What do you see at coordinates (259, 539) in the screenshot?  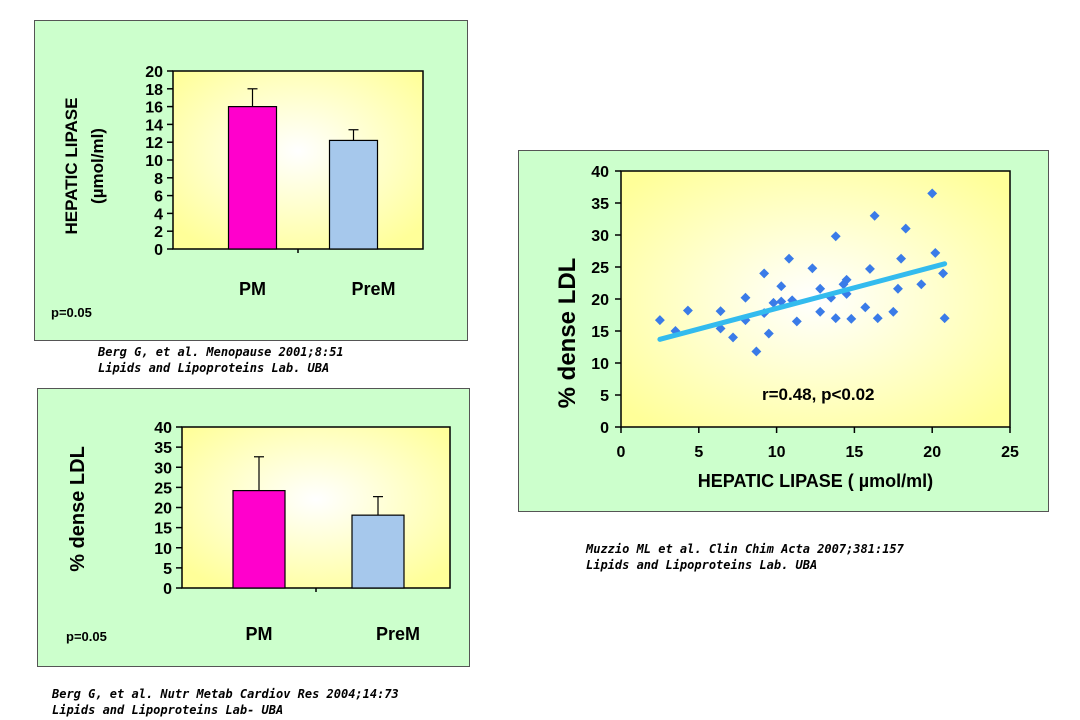 I see `ldl-bar-pm` at bounding box center [259, 539].